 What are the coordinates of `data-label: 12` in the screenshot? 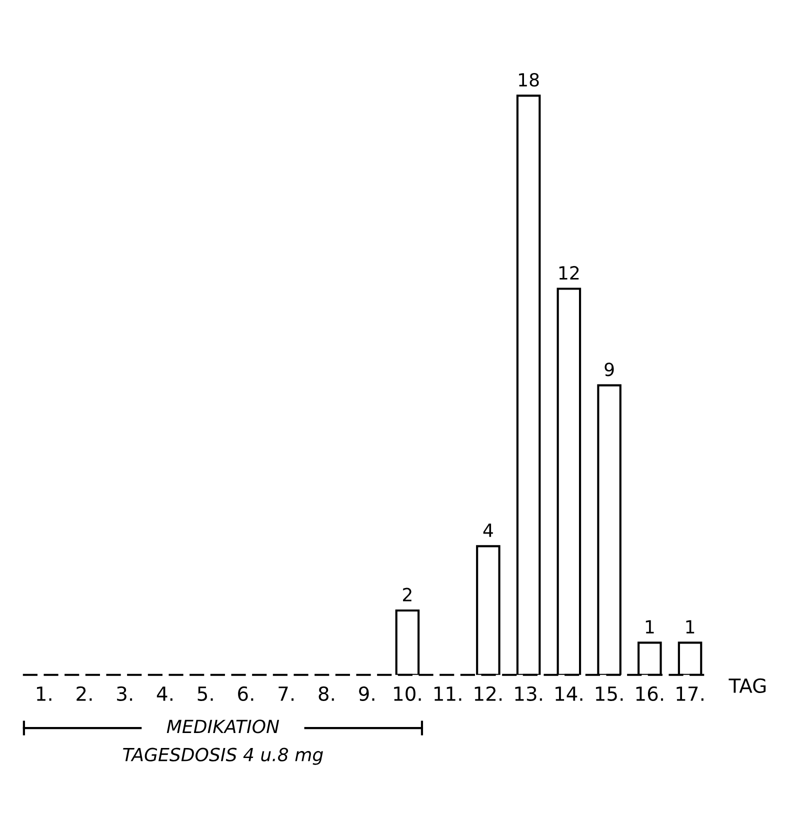 It's located at (569, 273).